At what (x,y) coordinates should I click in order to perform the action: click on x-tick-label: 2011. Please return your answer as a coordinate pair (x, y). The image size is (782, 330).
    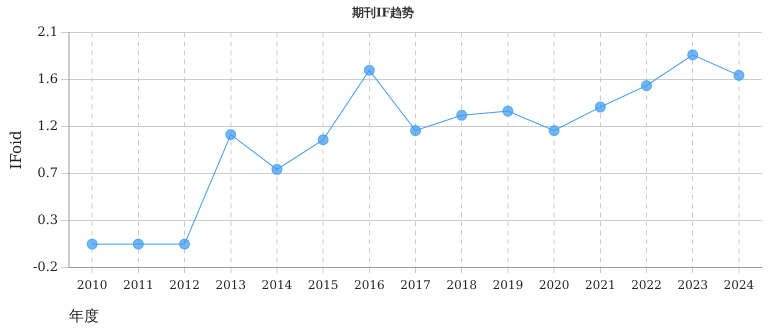
    Looking at the image, I should click on (138, 285).